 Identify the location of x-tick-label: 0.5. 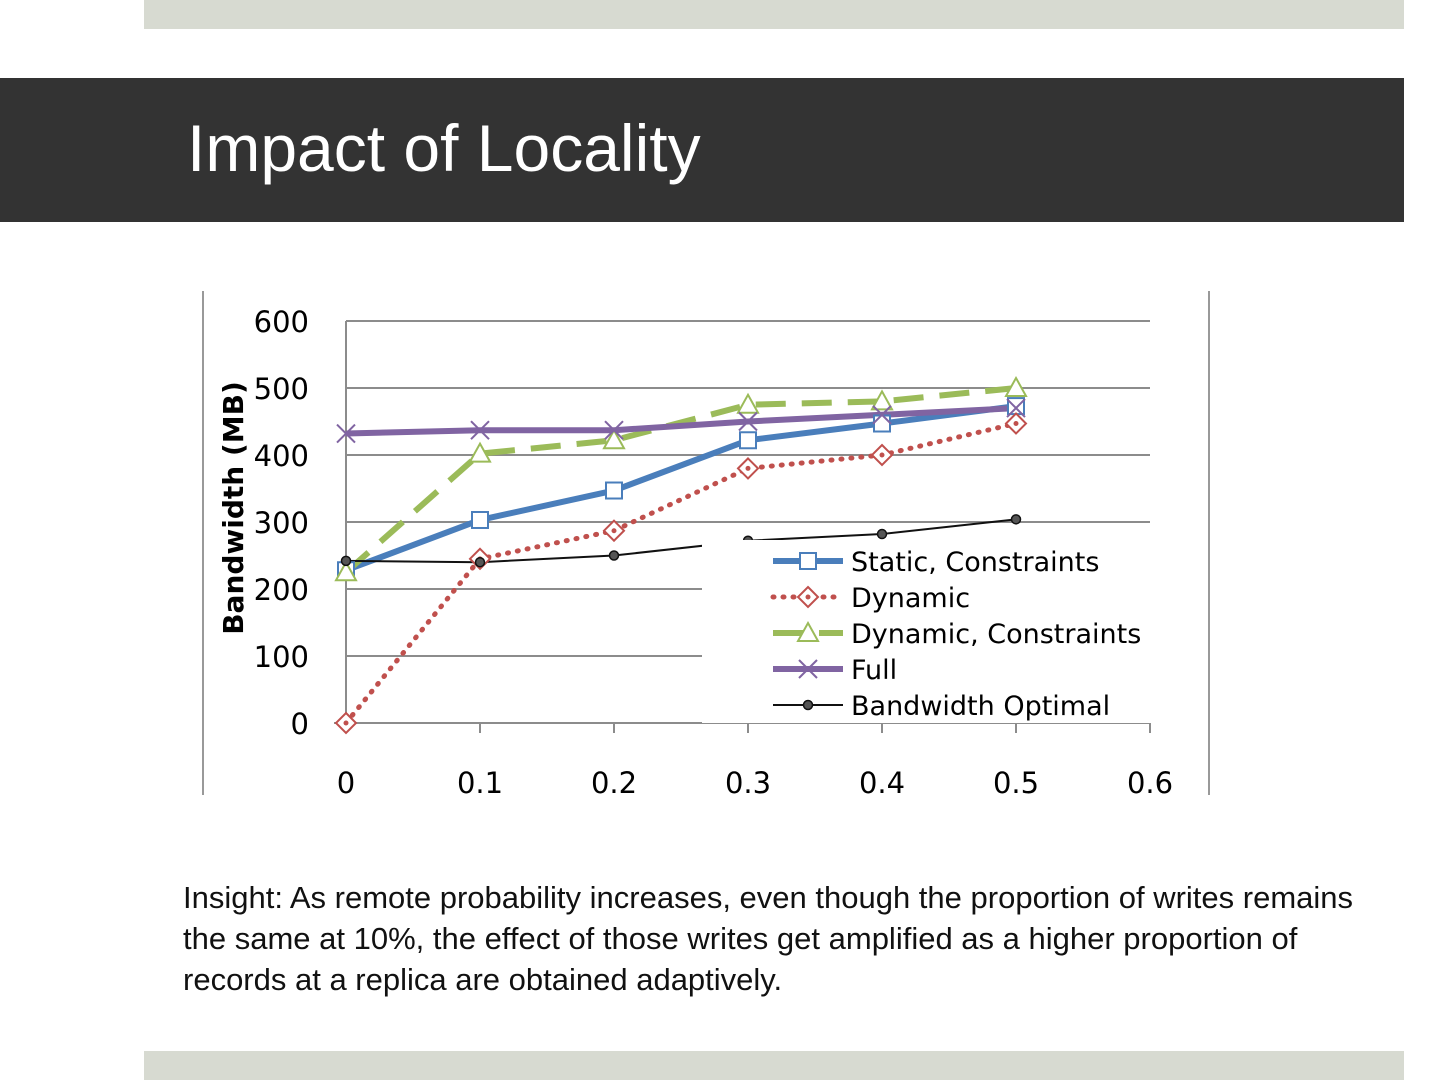
(1016, 783).